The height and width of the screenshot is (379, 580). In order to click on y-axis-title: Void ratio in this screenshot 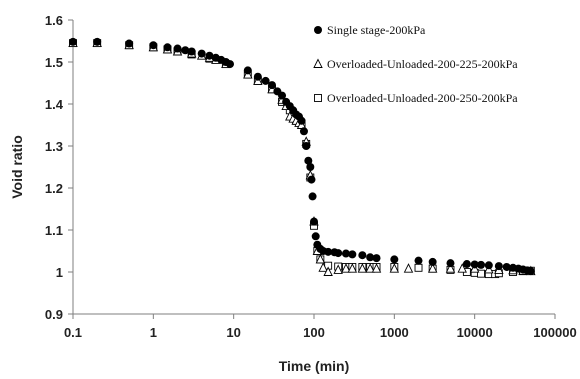, I will do `click(17, 167)`.